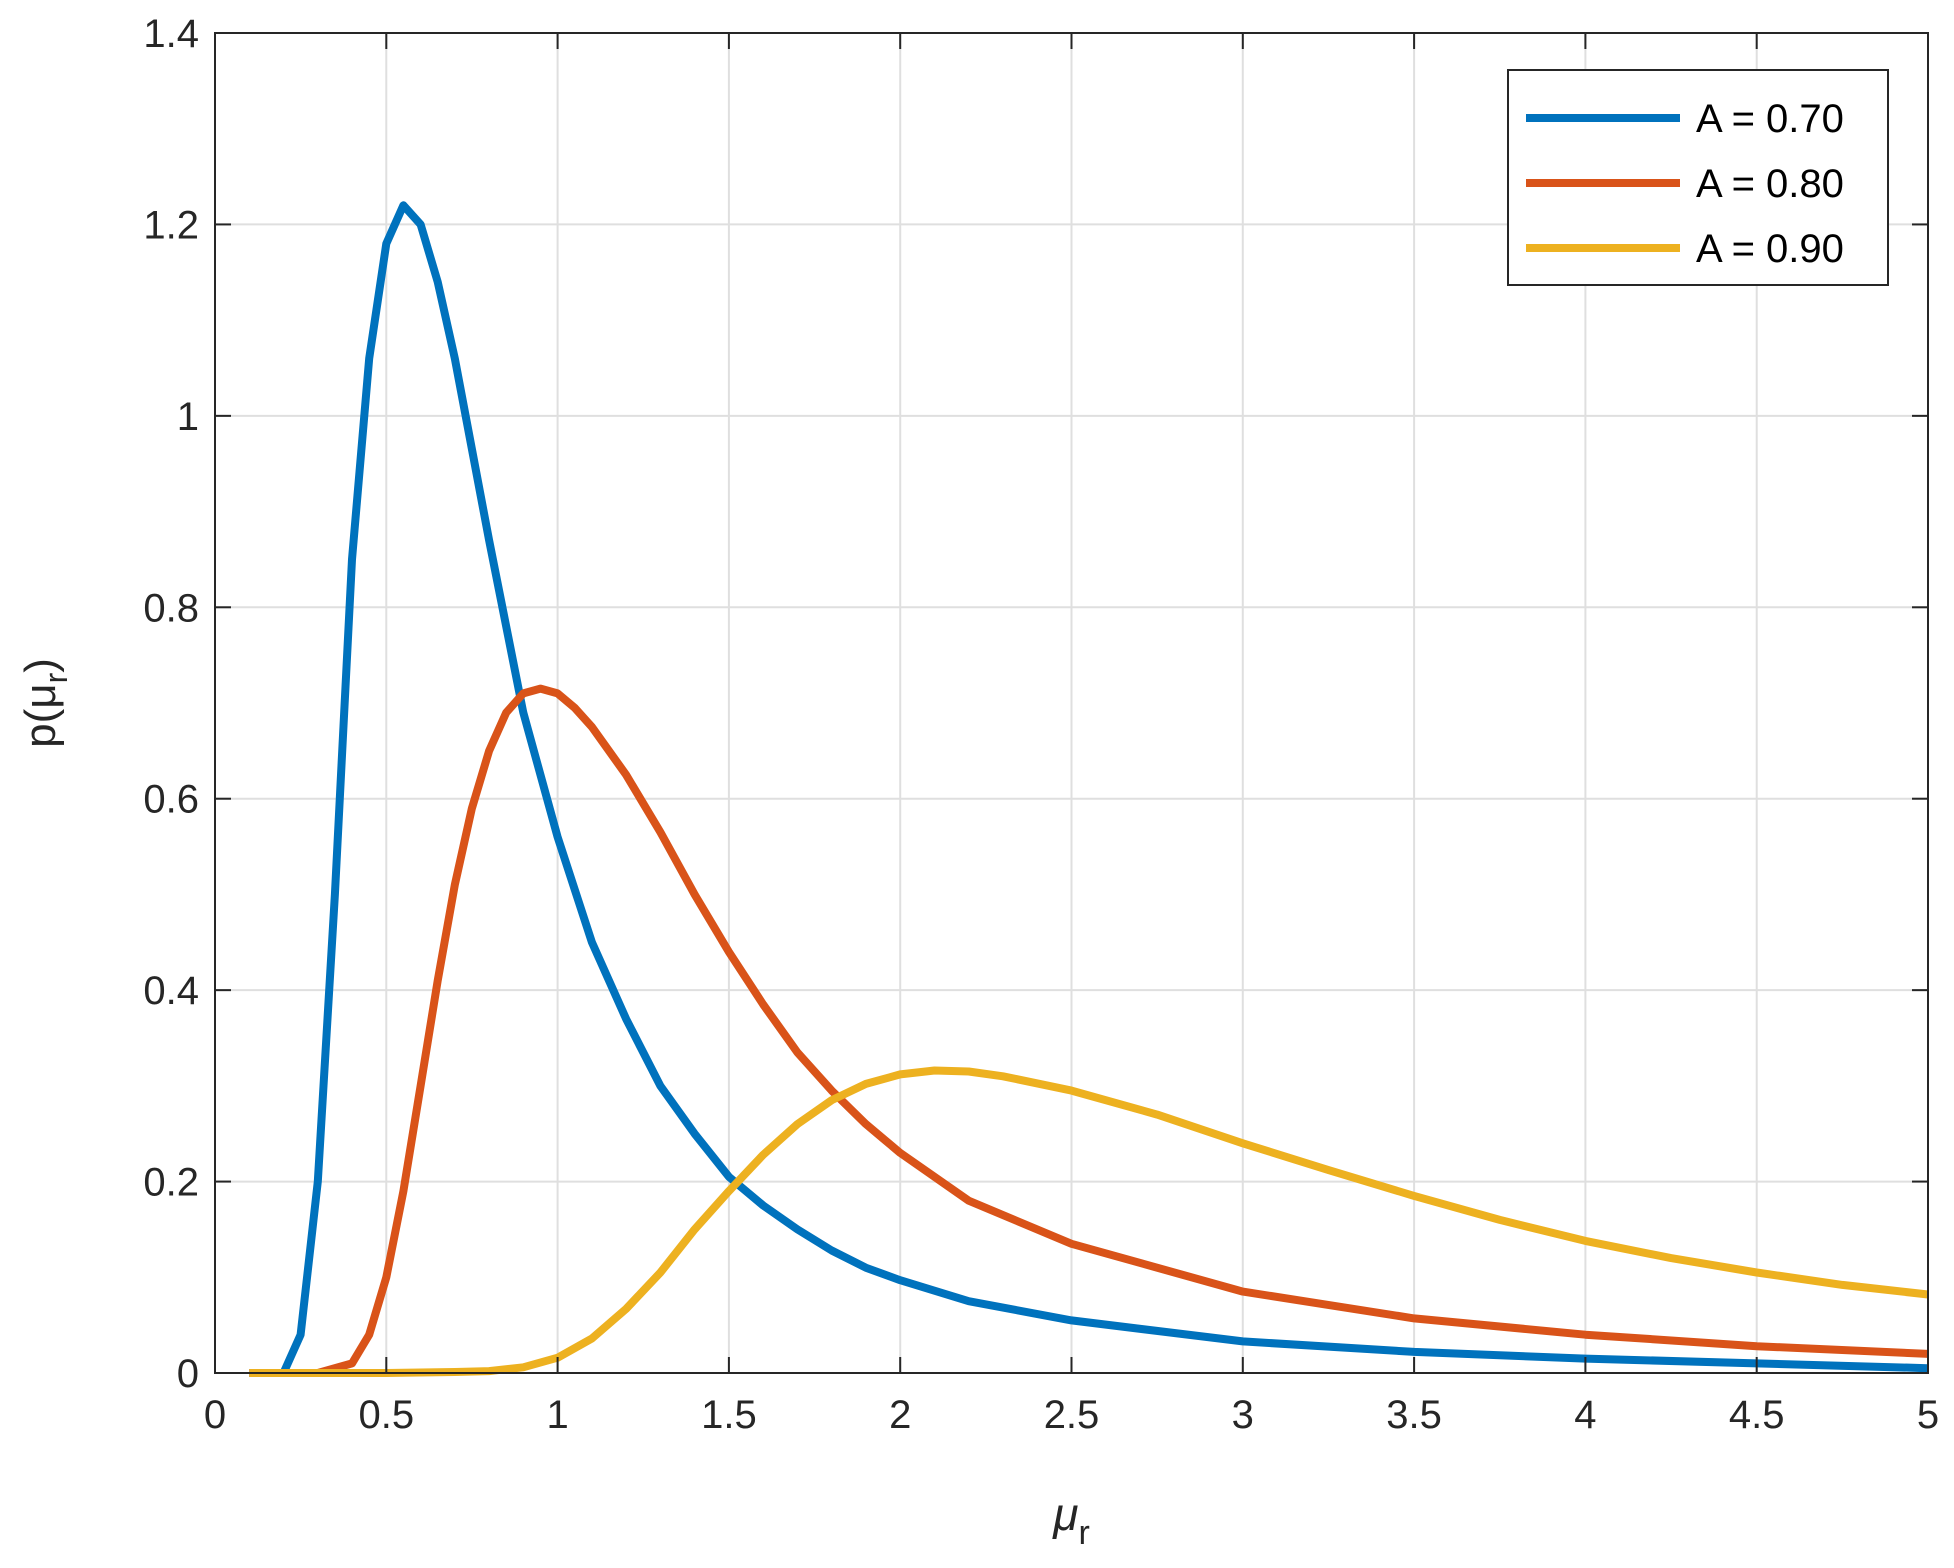 This screenshot has height=1568, width=1954. I want to click on x-tick-label: 1, so click(557, 1415).